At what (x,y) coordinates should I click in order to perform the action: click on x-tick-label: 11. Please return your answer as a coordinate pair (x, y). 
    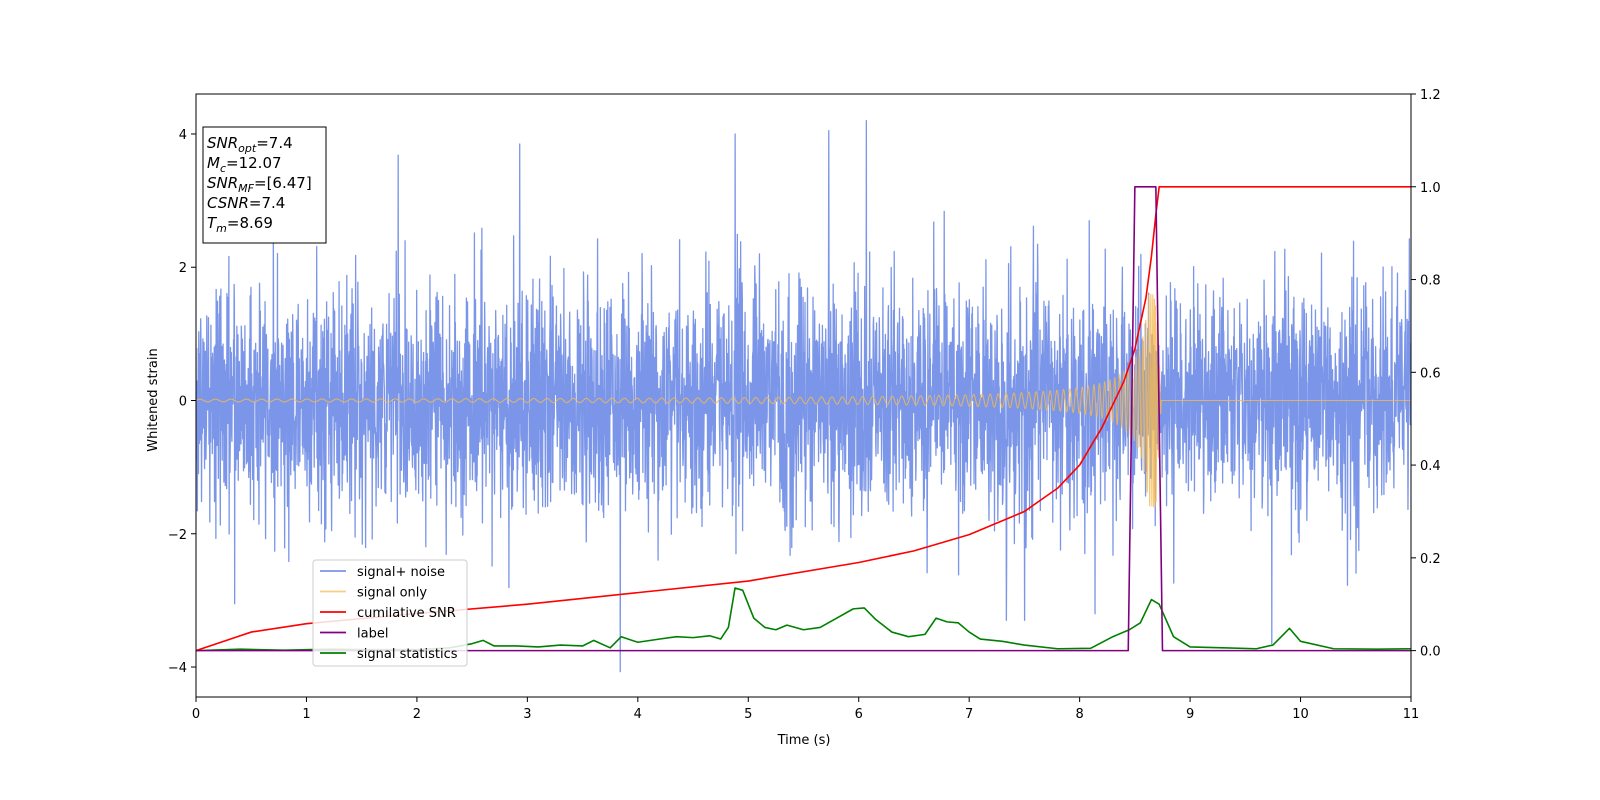
    Looking at the image, I should click on (1411, 714).